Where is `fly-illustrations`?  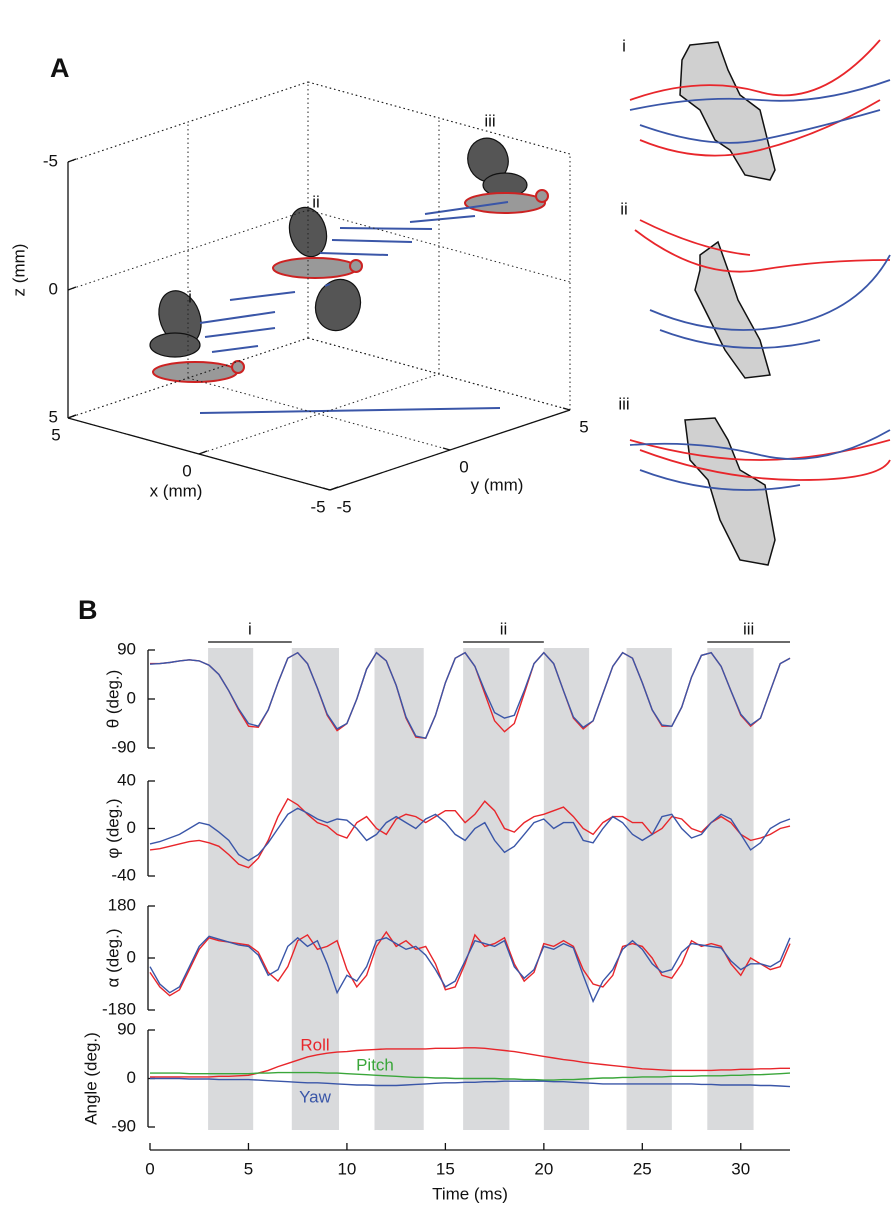 fly-illustrations is located at coordinates (349, 275).